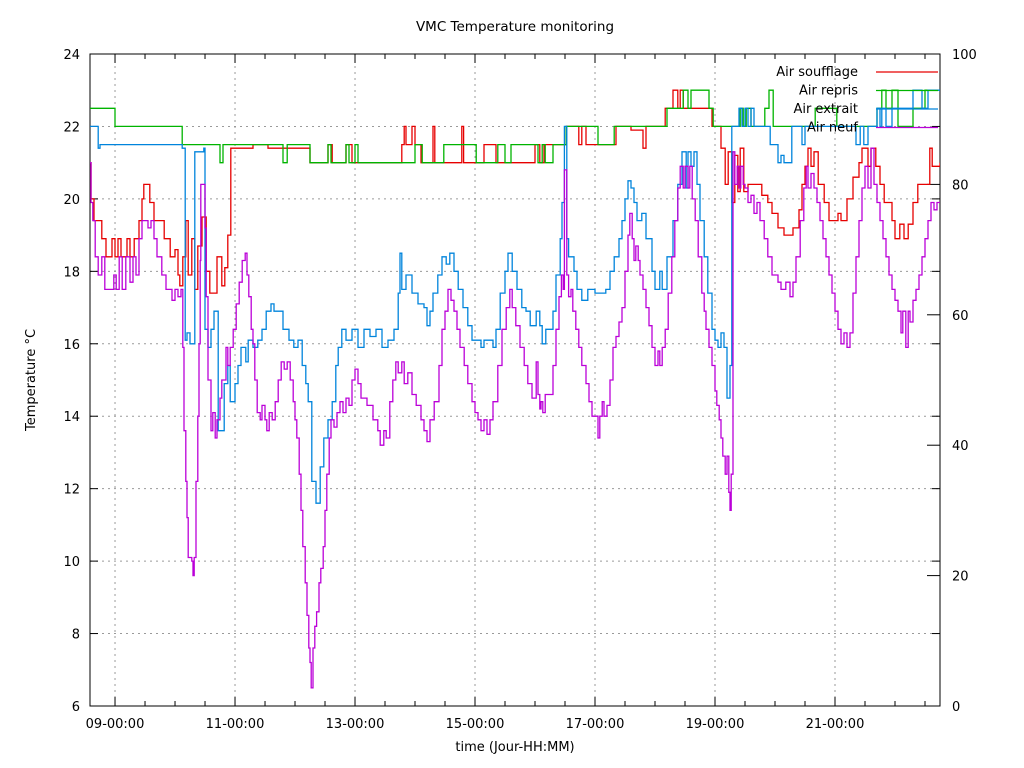 This screenshot has height=768, width=1024. I want to click on x-axis-label: time (Jour-HH:MM), so click(514, 747).